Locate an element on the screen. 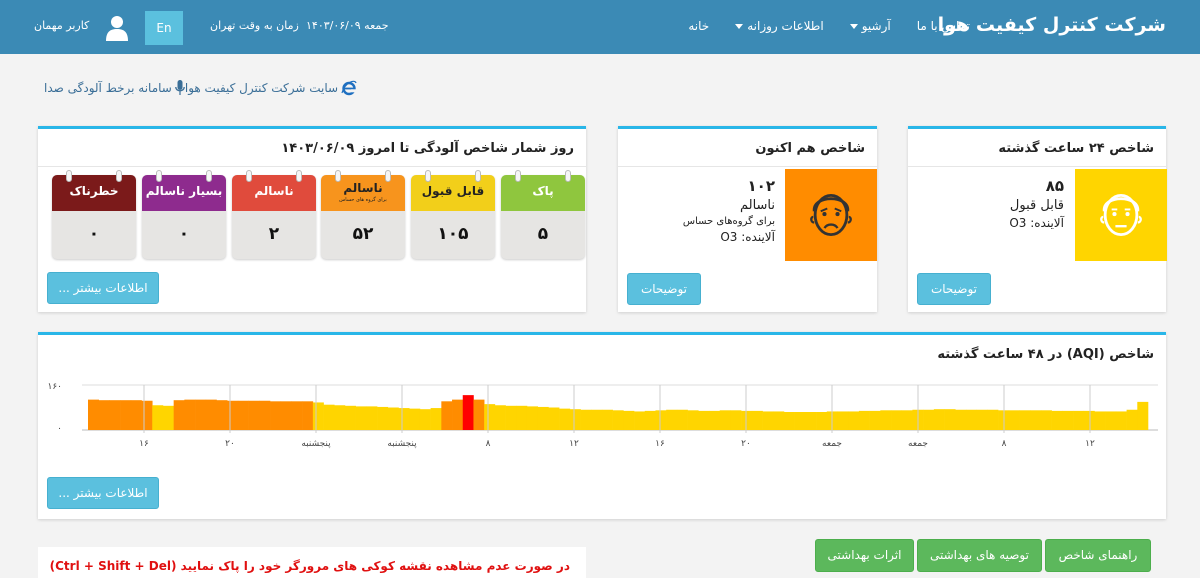  card-header: قابل قبول is located at coordinates (453, 190).